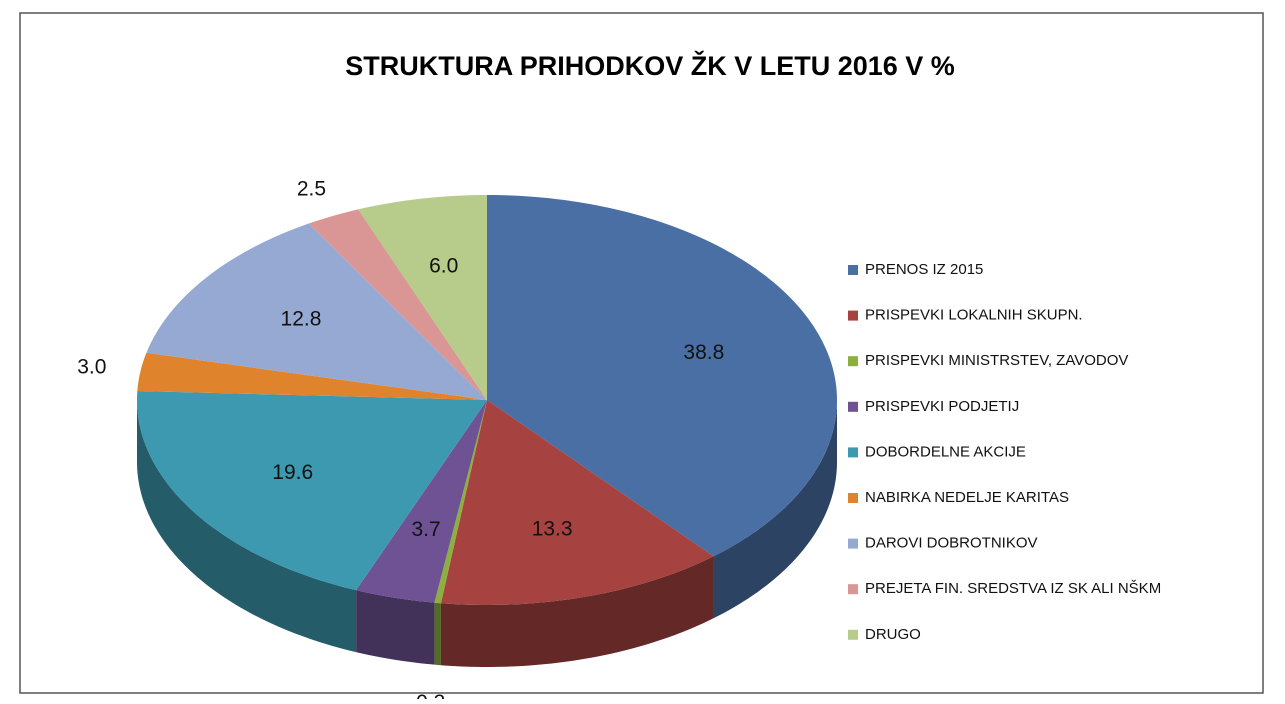 This screenshot has width=1285, height=704. I want to click on data-label: 6.0, so click(443, 266).